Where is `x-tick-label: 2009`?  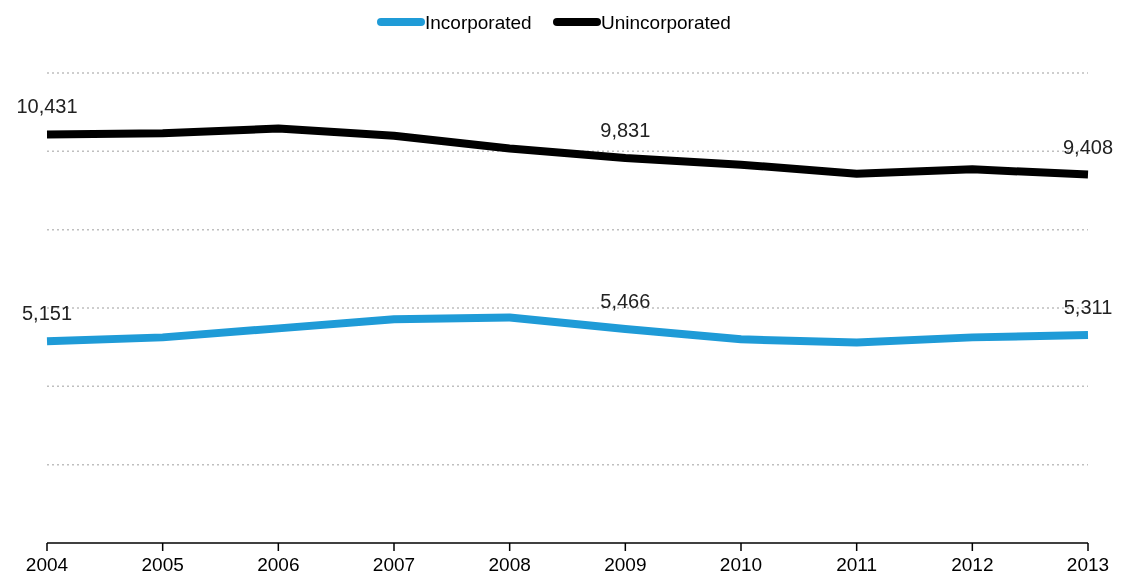
x-tick-label: 2009 is located at coordinates (625, 564).